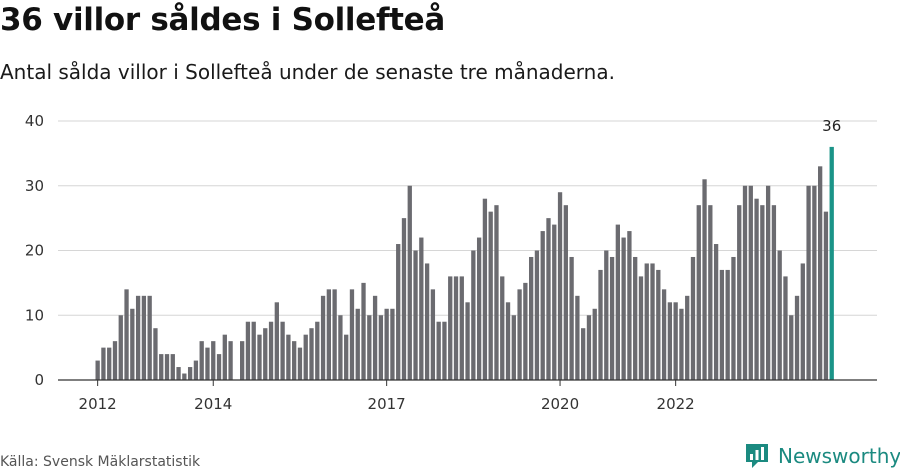 This screenshot has width=900, height=474. What do you see at coordinates (387, 404) in the screenshot?
I see `x-tick-label: 2017` at bounding box center [387, 404].